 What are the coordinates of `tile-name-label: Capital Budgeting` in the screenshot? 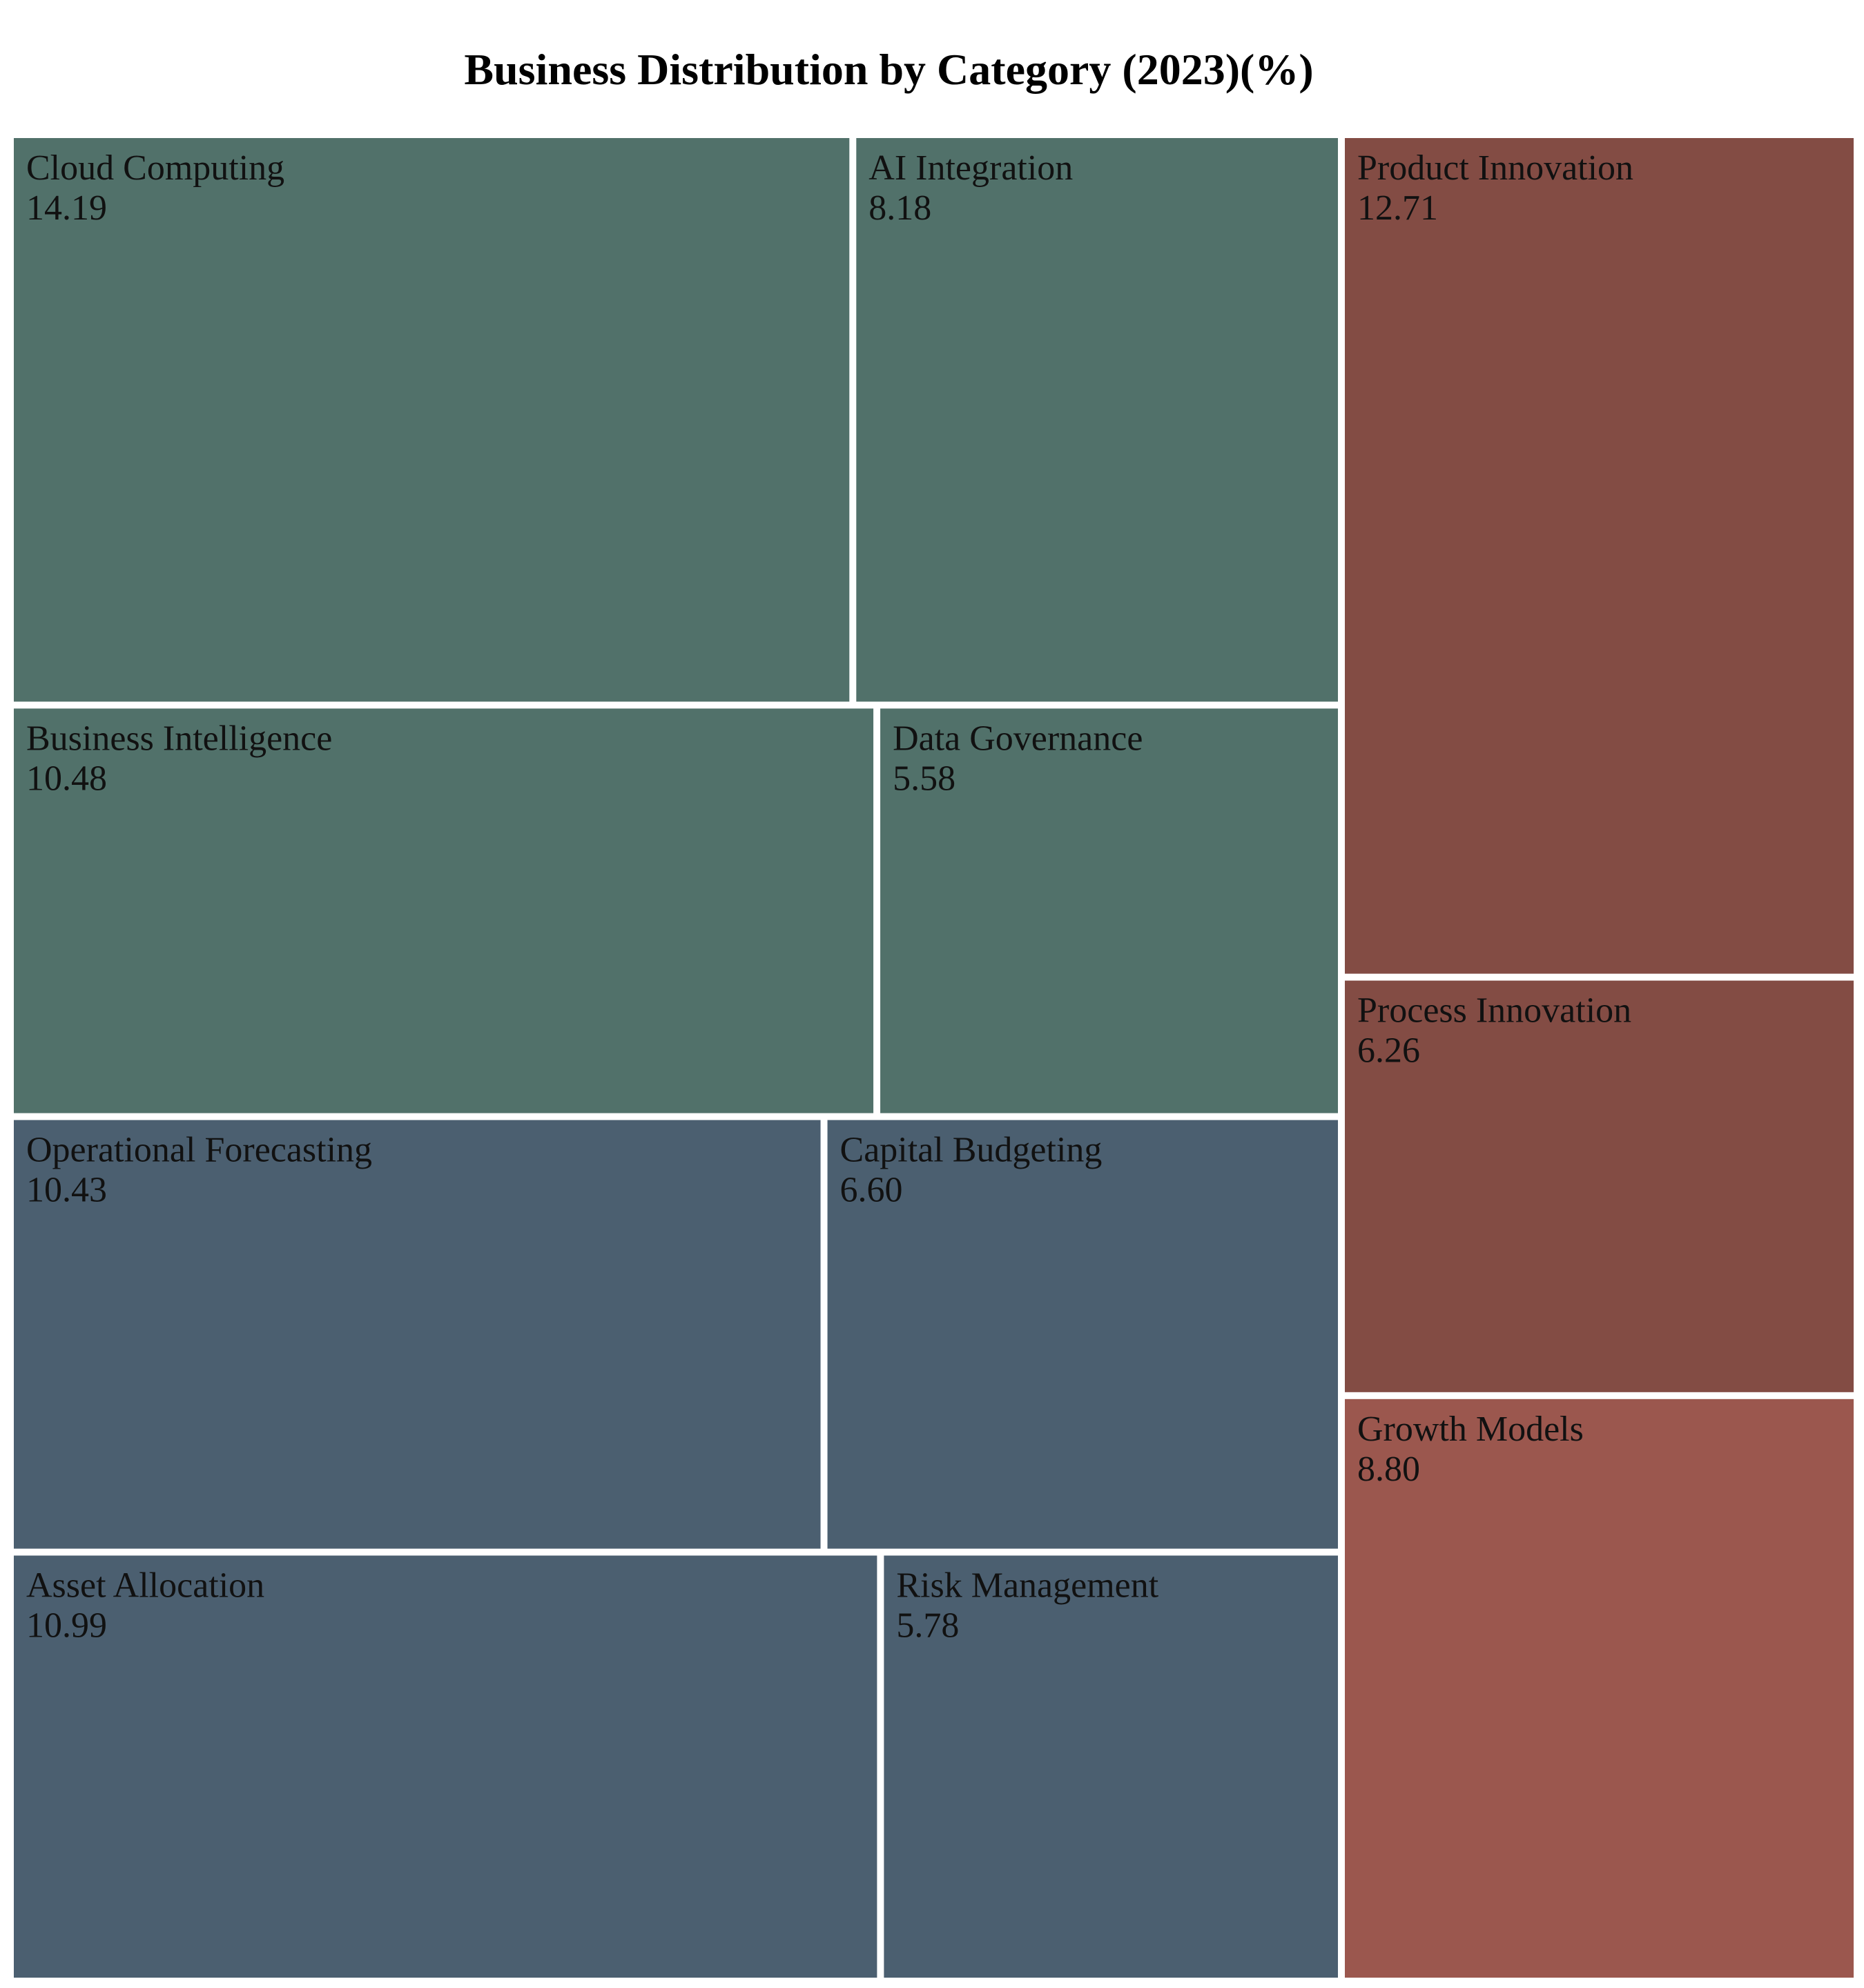 It's located at (972, 1150).